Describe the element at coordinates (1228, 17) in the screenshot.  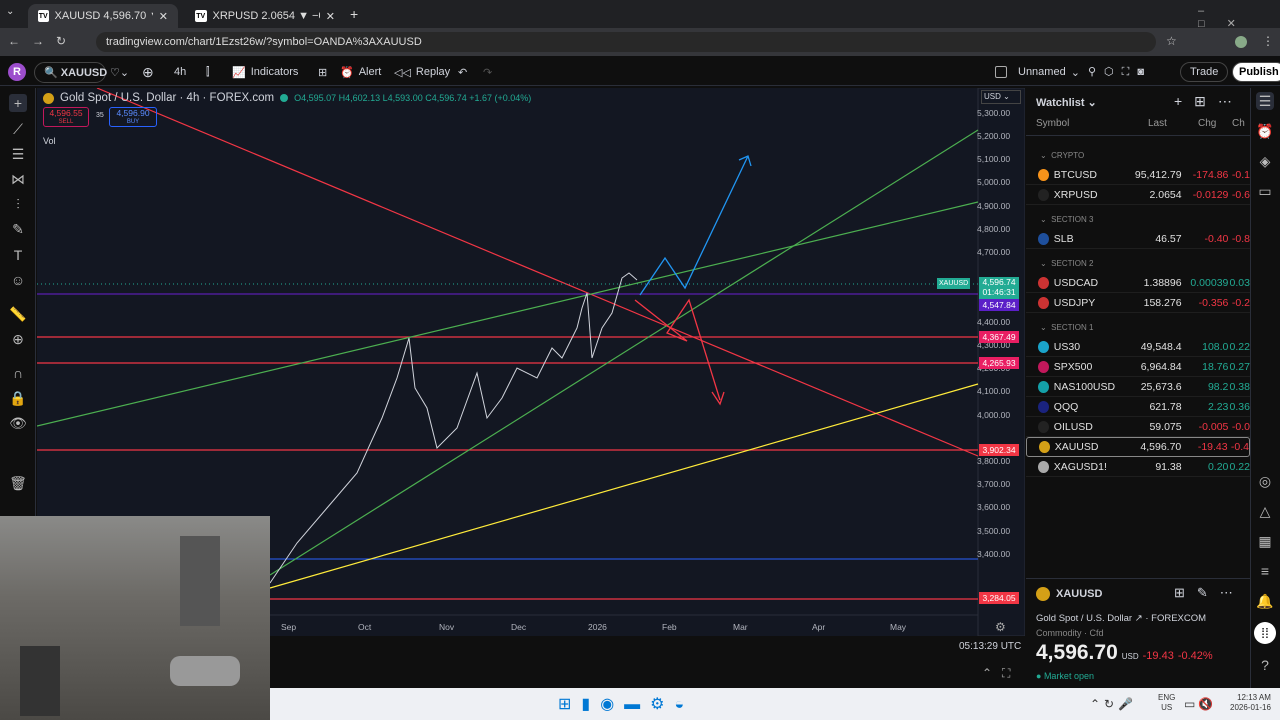
I see `window-controls: –□✕` at that location.